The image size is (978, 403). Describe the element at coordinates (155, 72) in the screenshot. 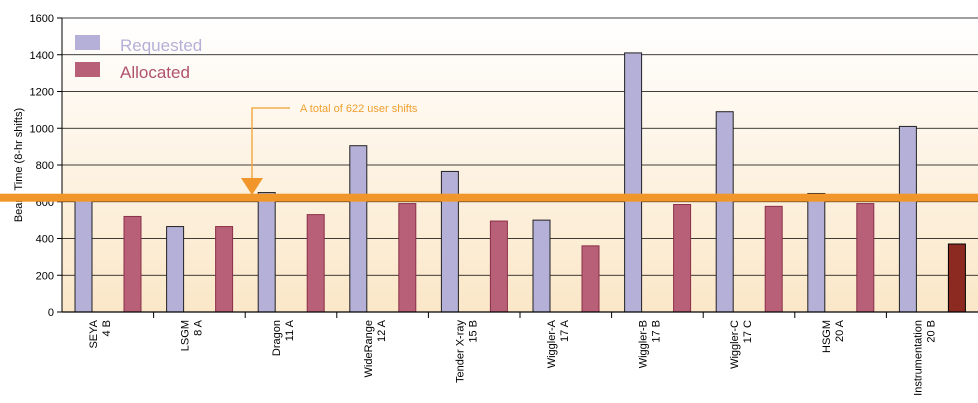

I see `legend-label-allocated: Allocated` at that location.